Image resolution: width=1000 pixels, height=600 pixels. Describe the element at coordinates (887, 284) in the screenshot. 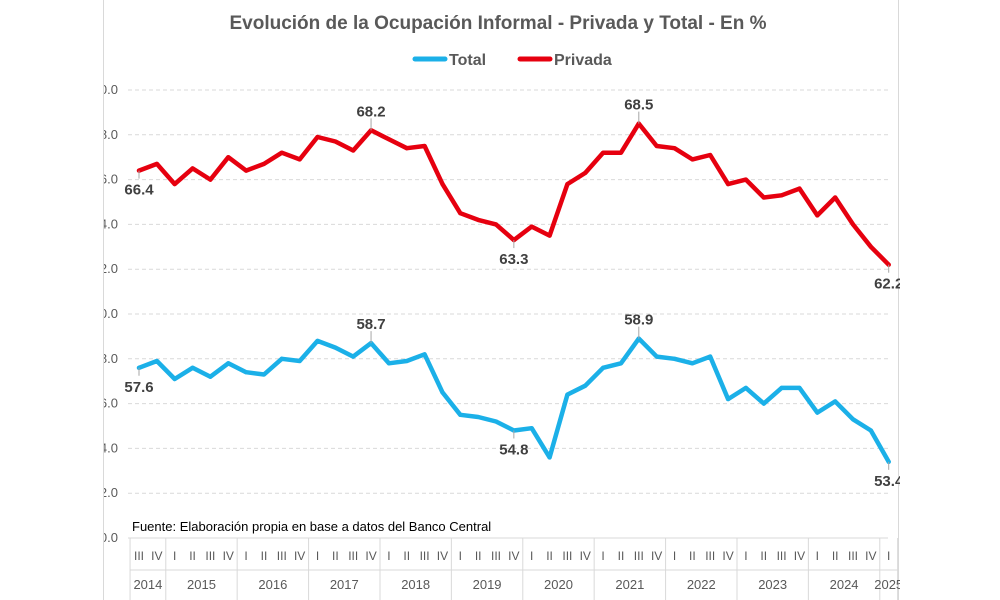

I see `data-label-privada: 62.2` at that location.